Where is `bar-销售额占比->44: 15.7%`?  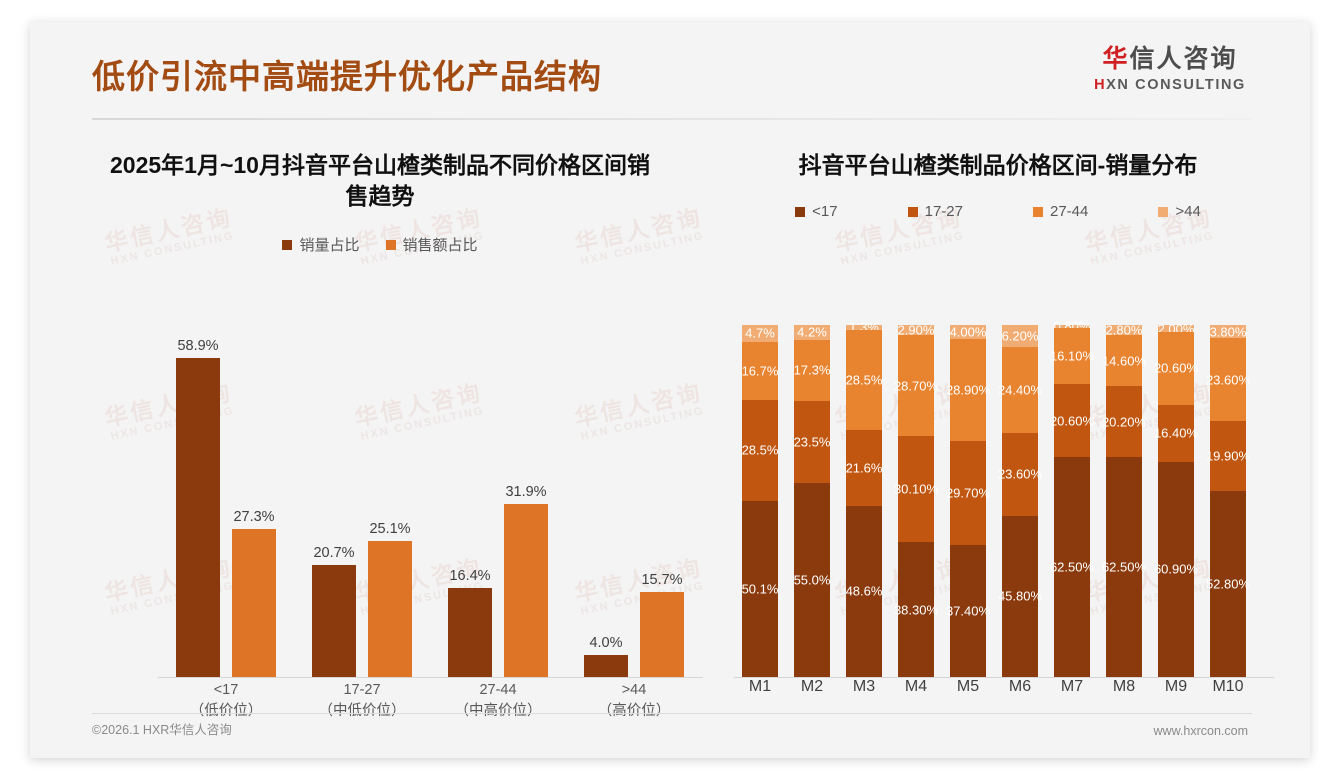
bar-销售额占比->44: 15.7% is located at coordinates (662, 624).